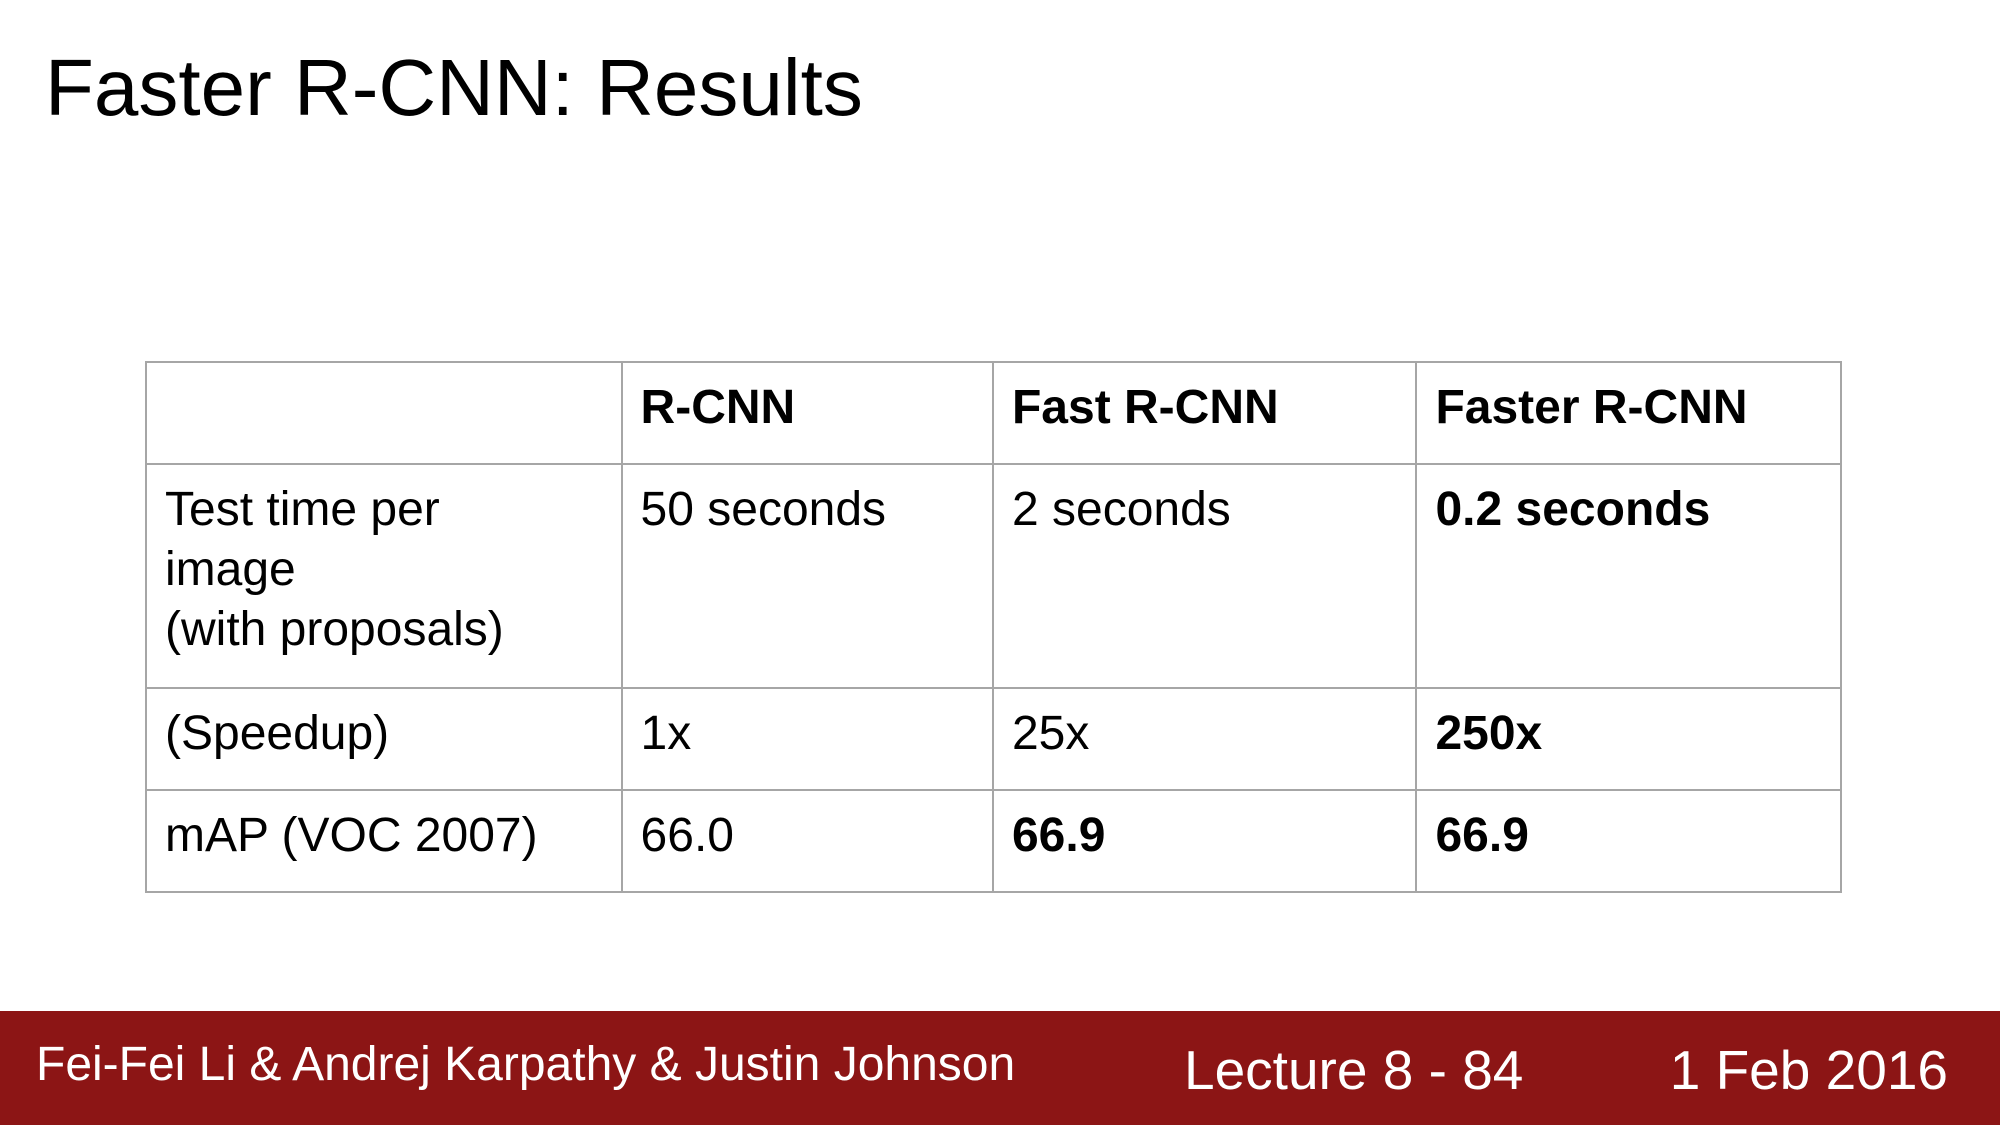 This screenshot has height=1125, width=2000. What do you see at coordinates (1628, 576) in the screenshot?
I see `cell-test-time-faster-rcnn: 0.2 seconds` at bounding box center [1628, 576].